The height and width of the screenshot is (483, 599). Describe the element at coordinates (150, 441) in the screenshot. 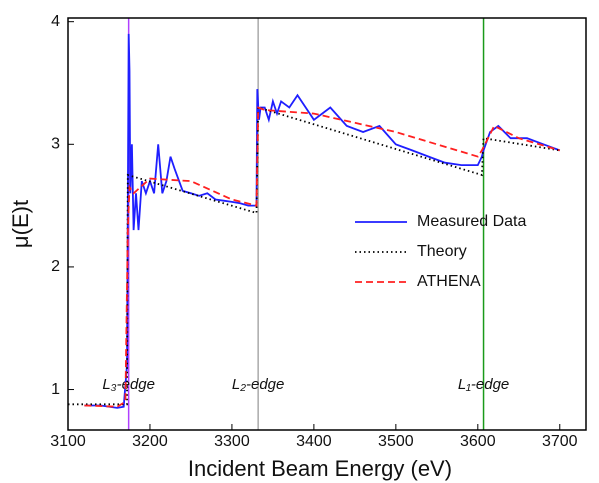

I see `x-tick-label: 3200` at that location.